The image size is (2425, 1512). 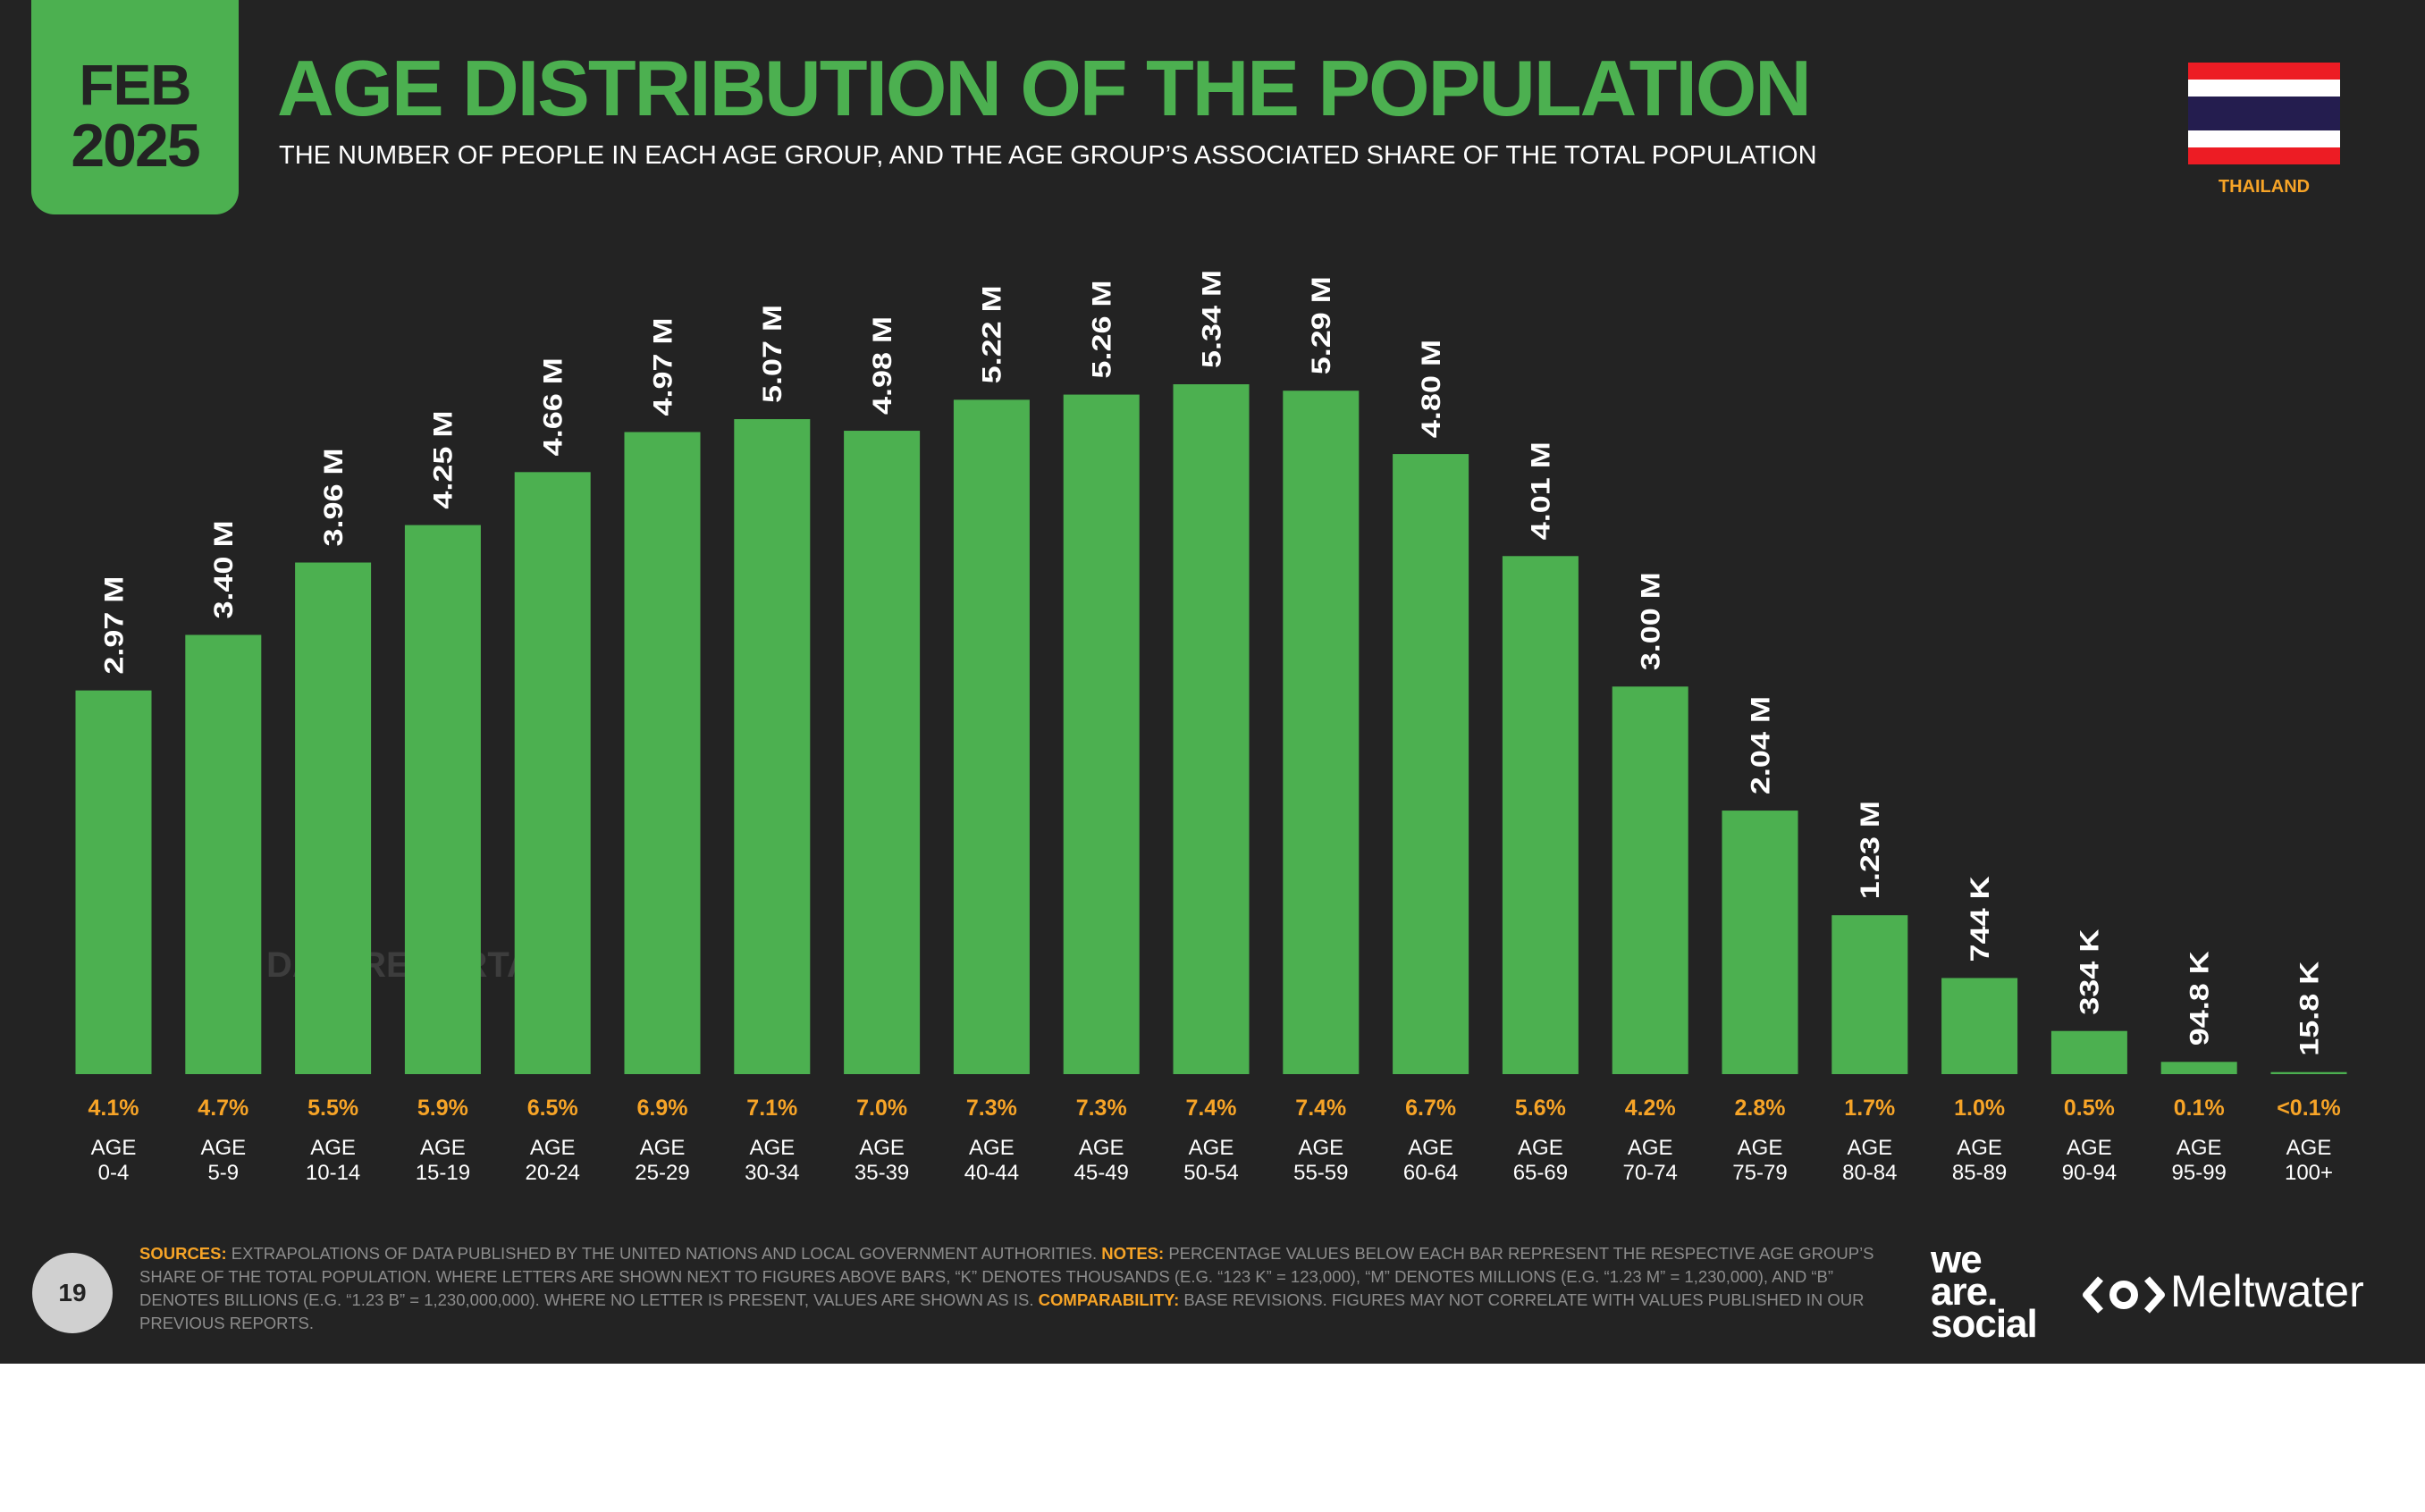 I want to click on age-range-label: 95-99, so click(x=2199, y=1173).